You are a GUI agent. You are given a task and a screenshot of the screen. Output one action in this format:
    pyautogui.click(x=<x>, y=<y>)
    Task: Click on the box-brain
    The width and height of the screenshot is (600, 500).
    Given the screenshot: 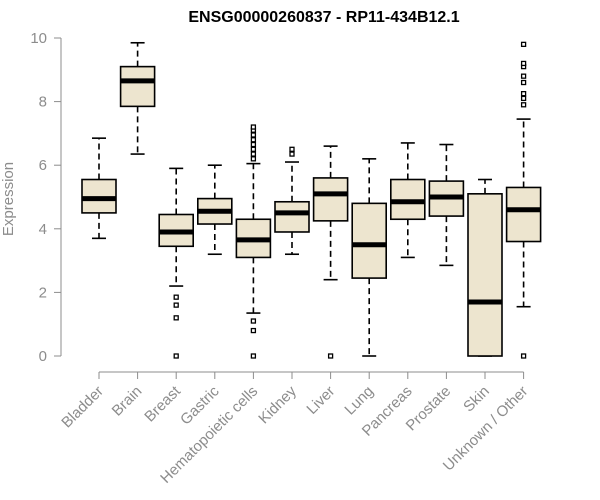 What is the action you would take?
    pyautogui.click(x=137, y=98)
    